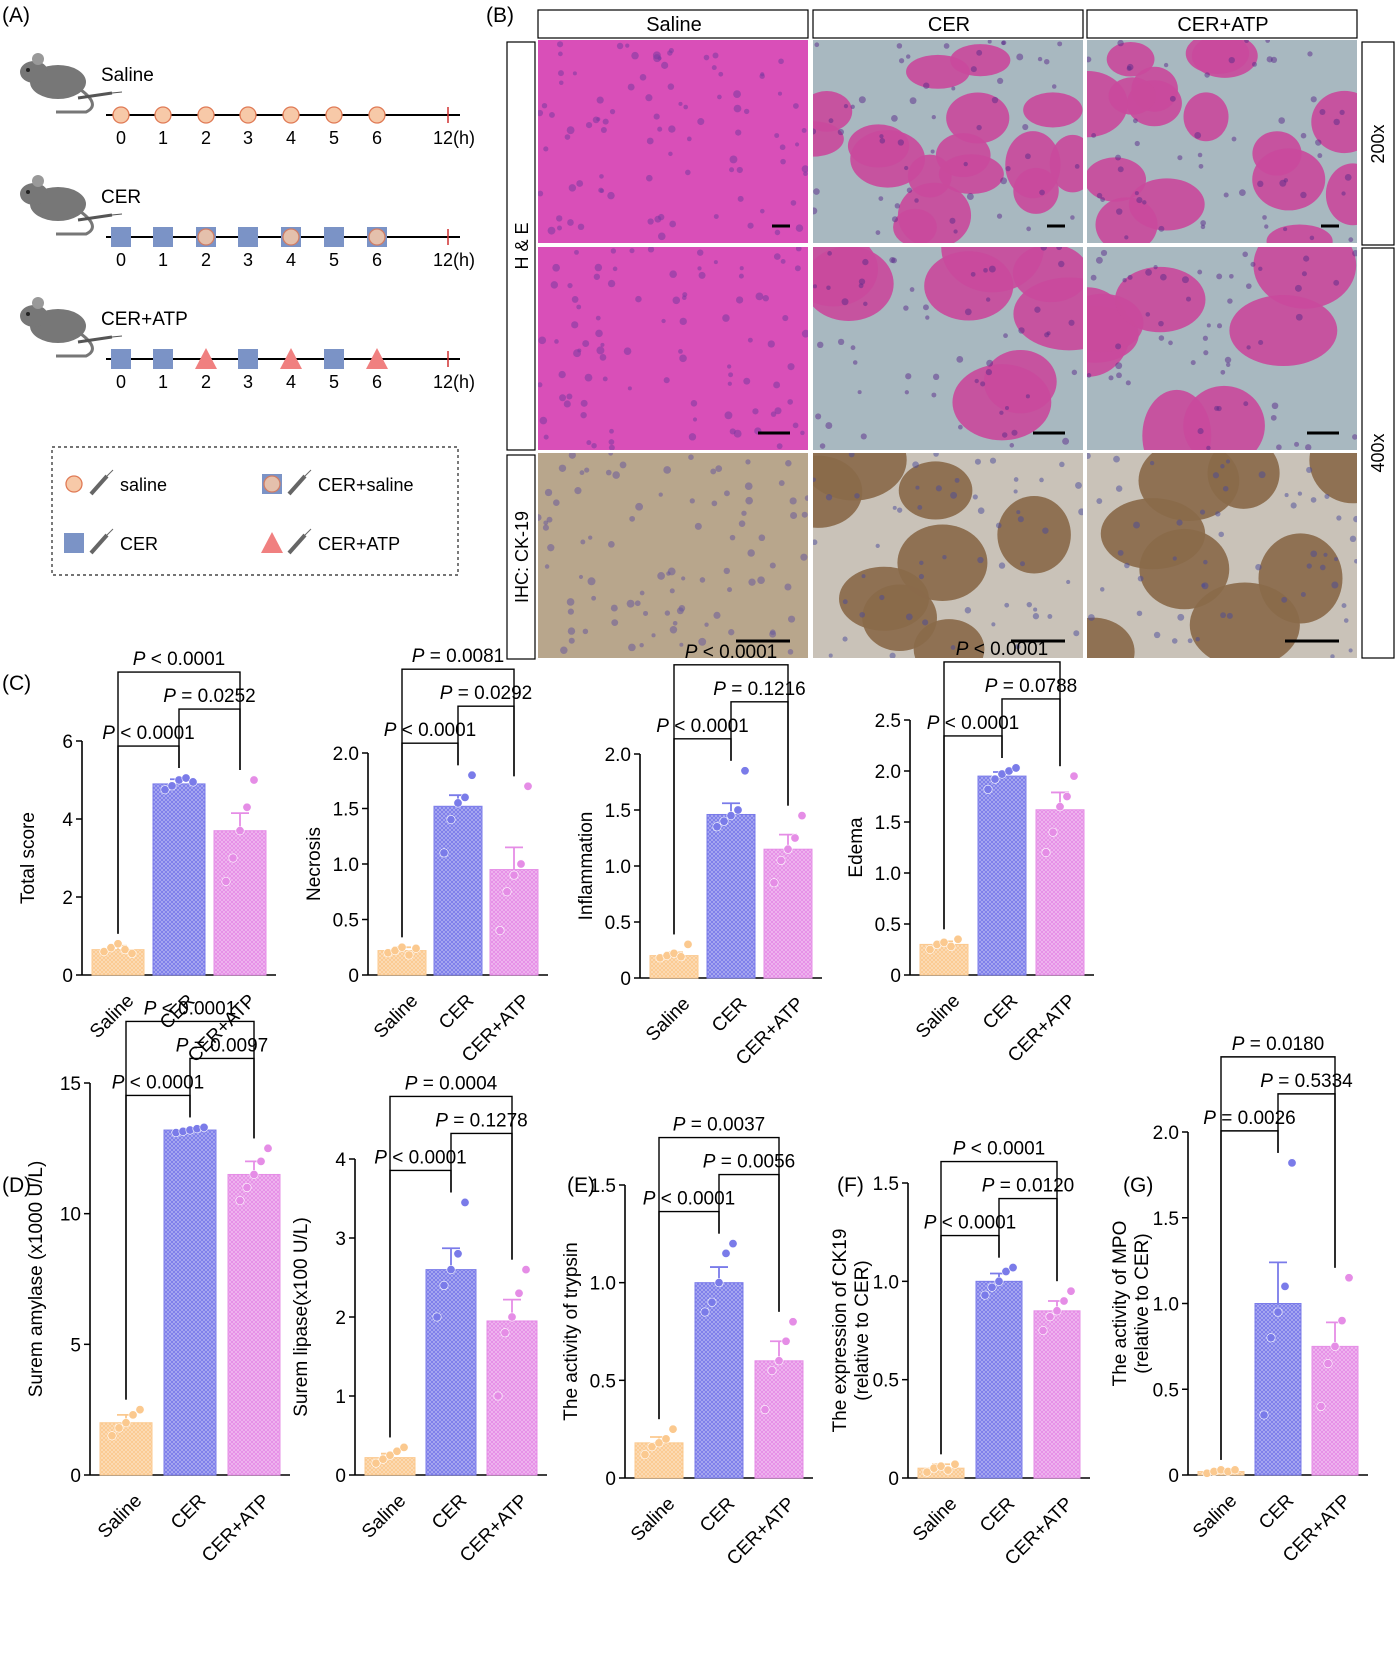 The image size is (1400, 1665). What do you see at coordinates (788, 913) in the screenshot?
I see `bar-cer-atp` at bounding box center [788, 913].